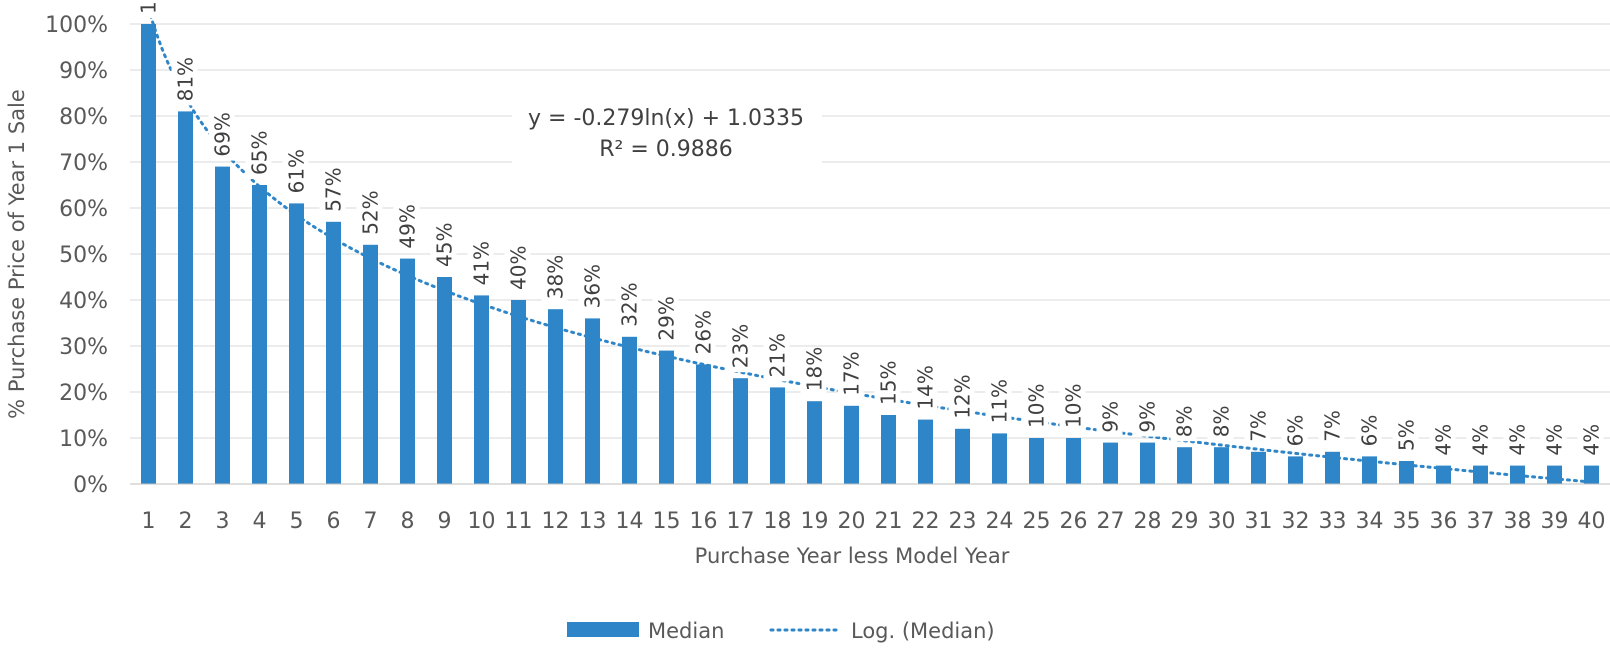 The image size is (1610, 660). What do you see at coordinates (519, 521) in the screenshot?
I see `x-tick-label: 11` at bounding box center [519, 521].